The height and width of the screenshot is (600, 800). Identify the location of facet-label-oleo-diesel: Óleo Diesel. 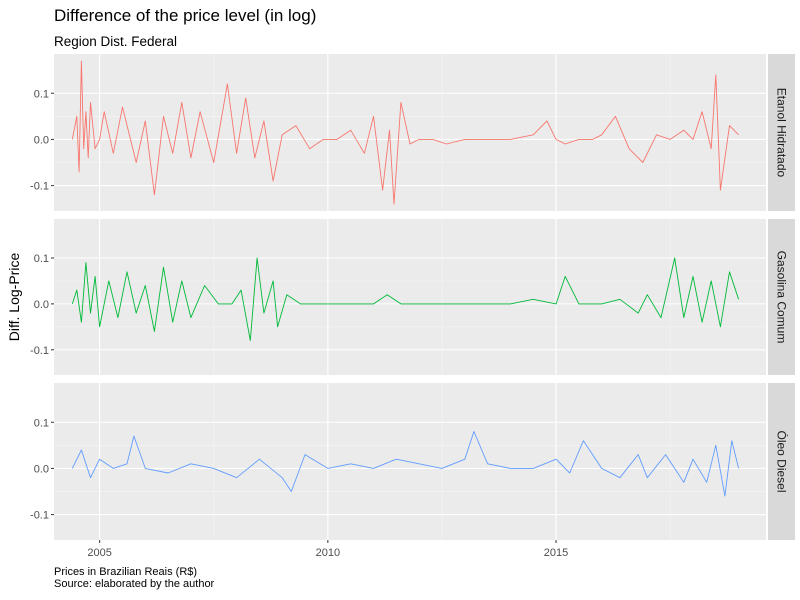
(782, 461).